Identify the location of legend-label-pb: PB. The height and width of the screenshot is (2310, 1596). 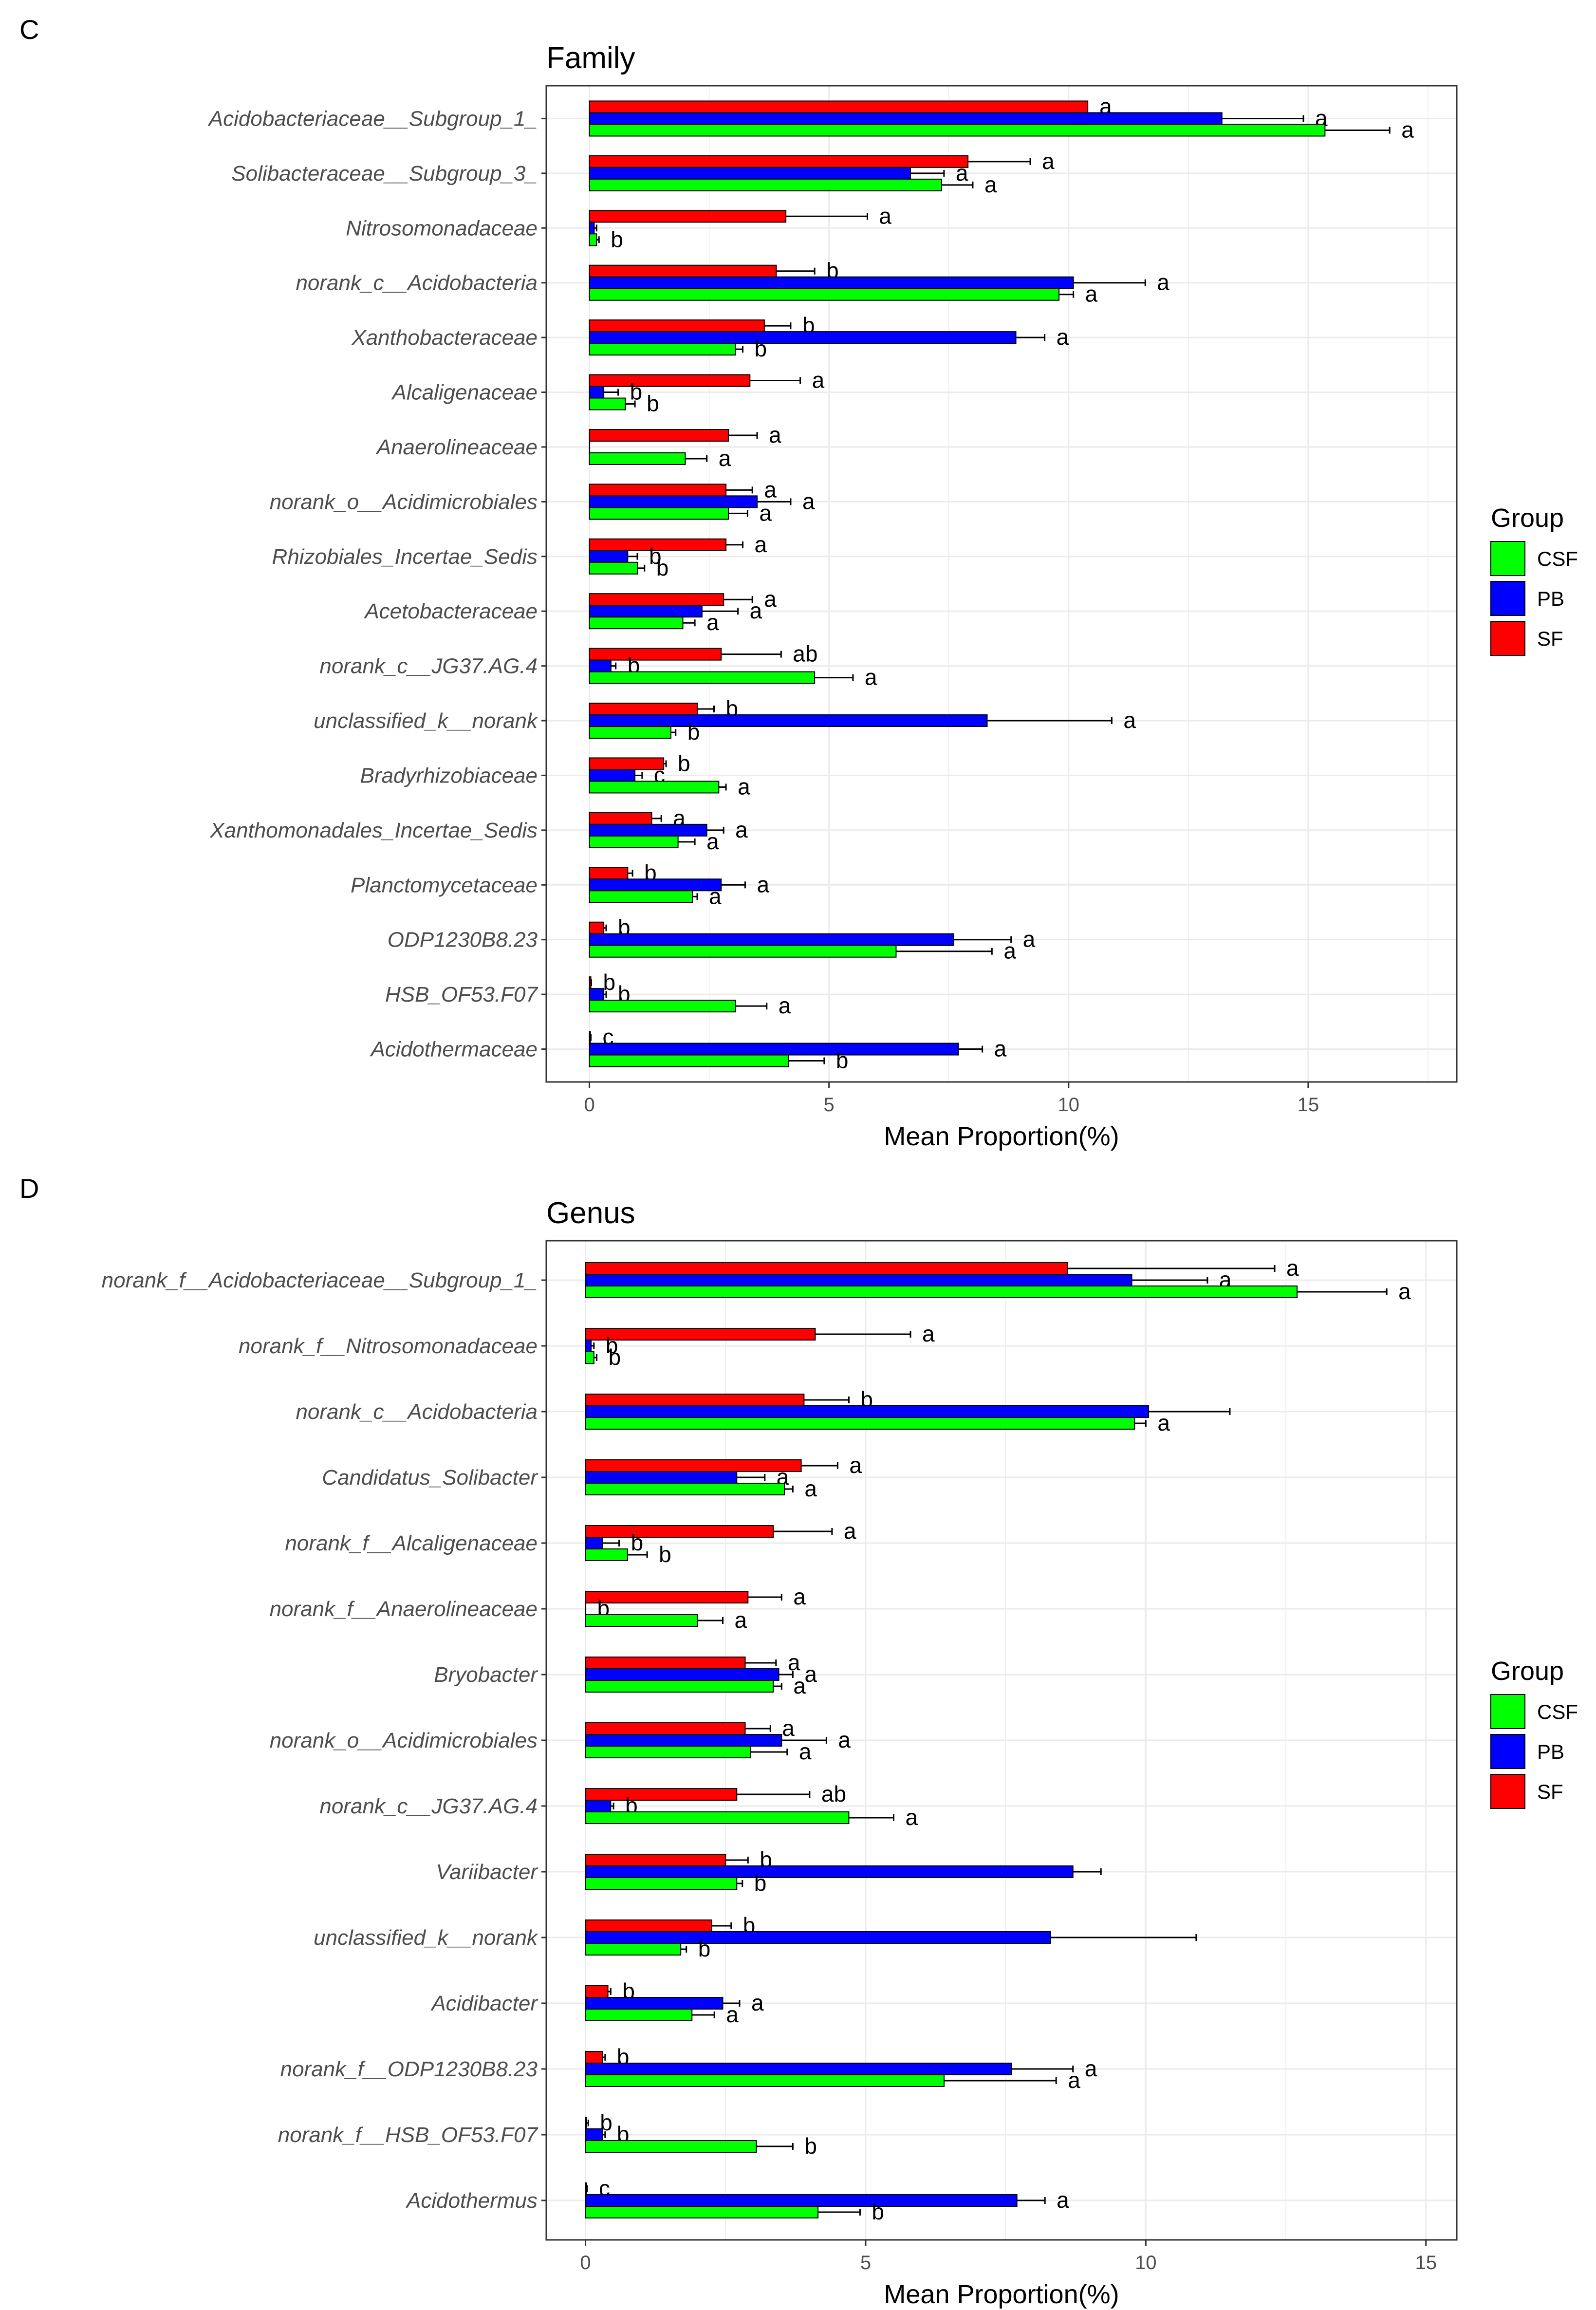
(1551, 599).